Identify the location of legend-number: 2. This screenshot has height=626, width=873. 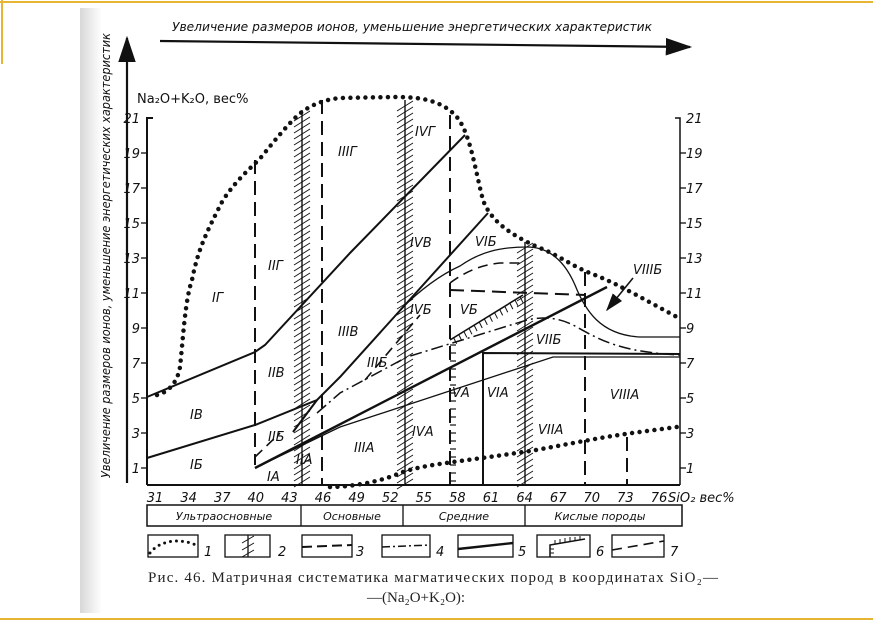
(282, 552).